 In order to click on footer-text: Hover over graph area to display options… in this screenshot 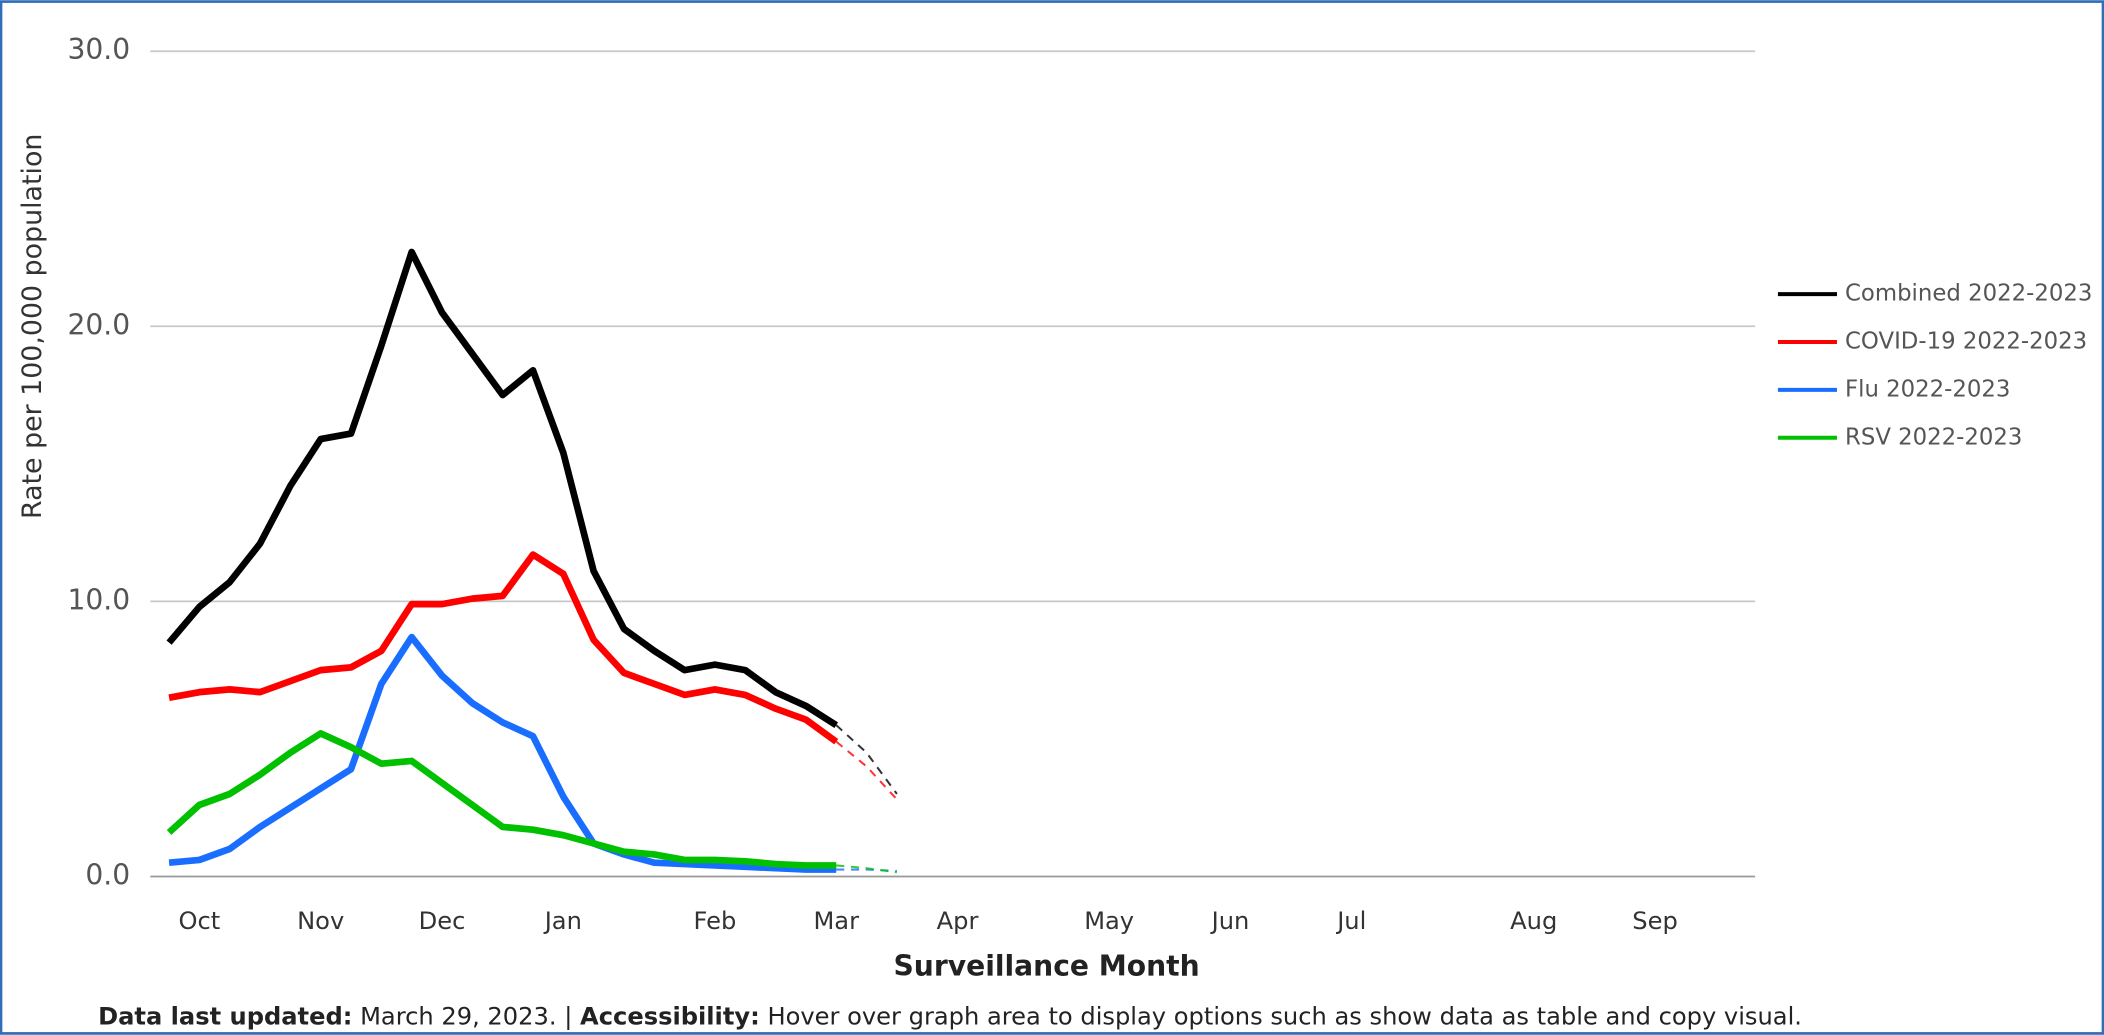, I will do `click(1284, 1016)`.